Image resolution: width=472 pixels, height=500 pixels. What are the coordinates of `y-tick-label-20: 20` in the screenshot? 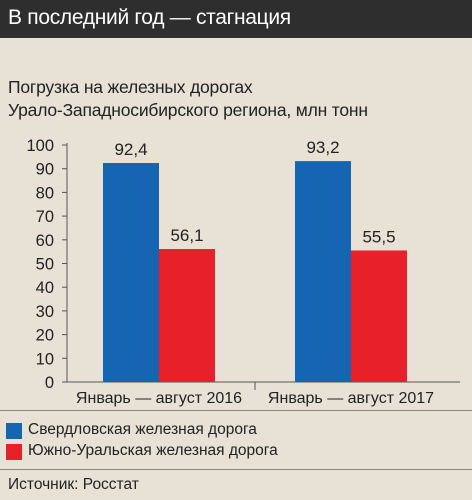 It's located at (45, 336).